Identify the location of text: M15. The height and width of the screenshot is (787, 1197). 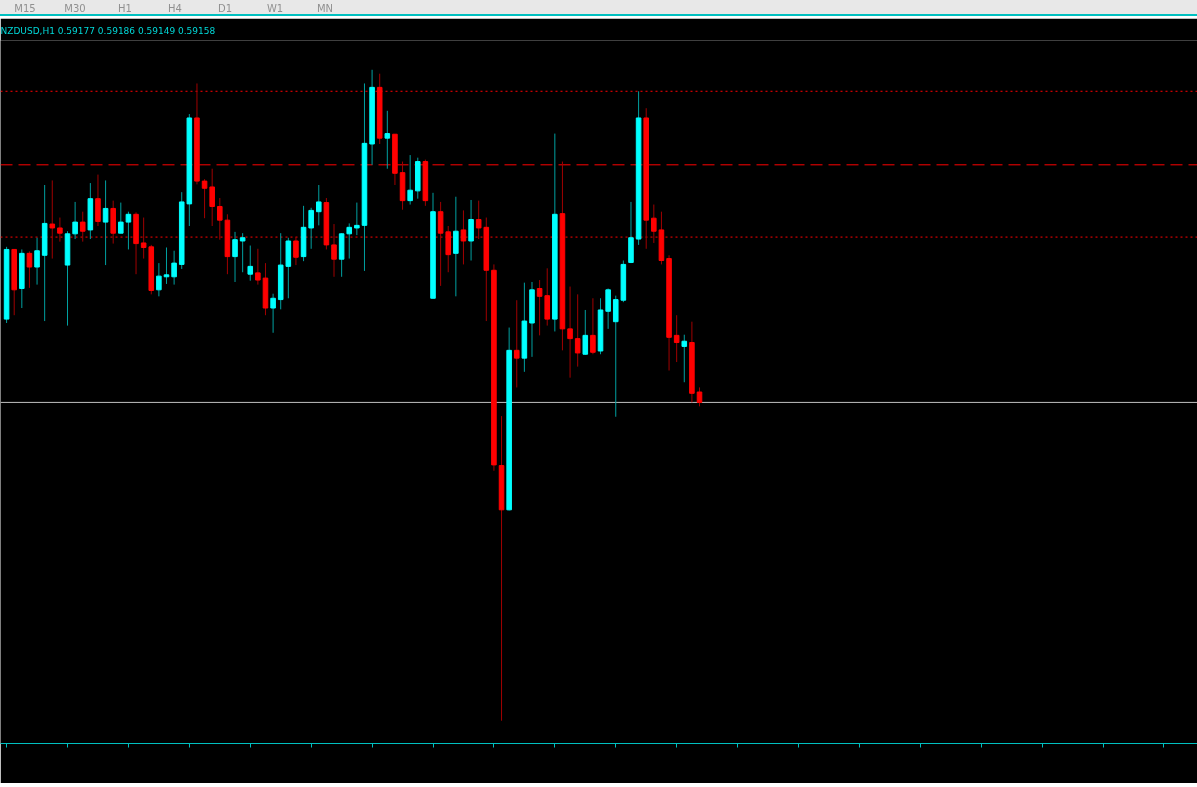
(25, 9).